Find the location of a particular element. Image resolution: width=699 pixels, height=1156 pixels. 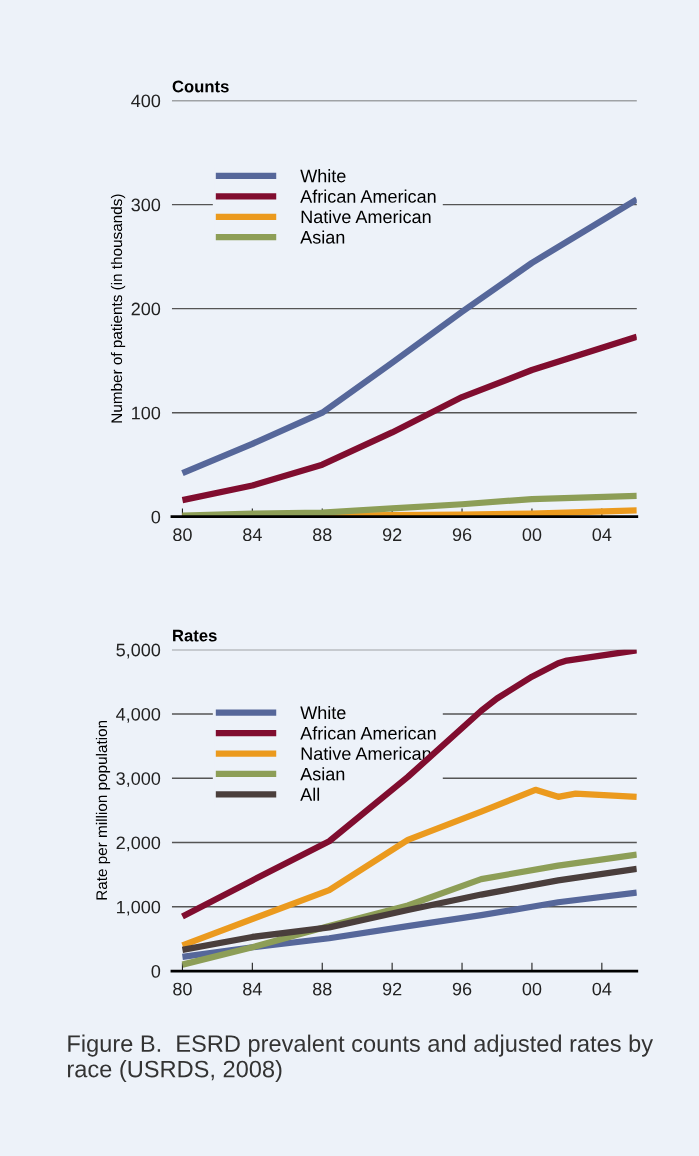

y-tick-label: 3,000 is located at coordinates (138, 780).